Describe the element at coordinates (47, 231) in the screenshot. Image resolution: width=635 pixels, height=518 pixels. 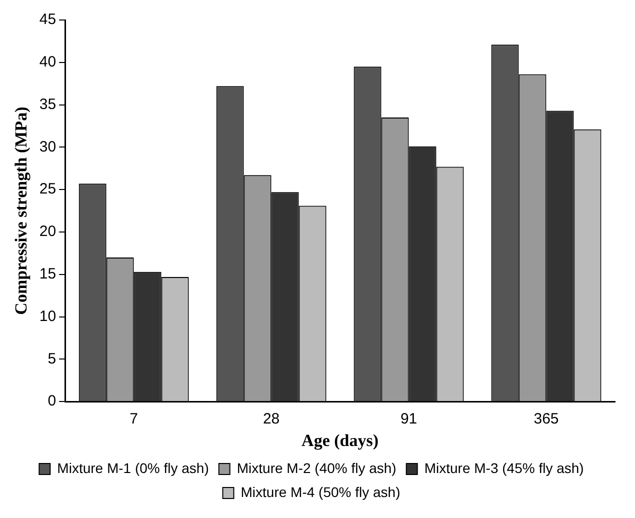
I see `y-tick-label: 20` at that location.